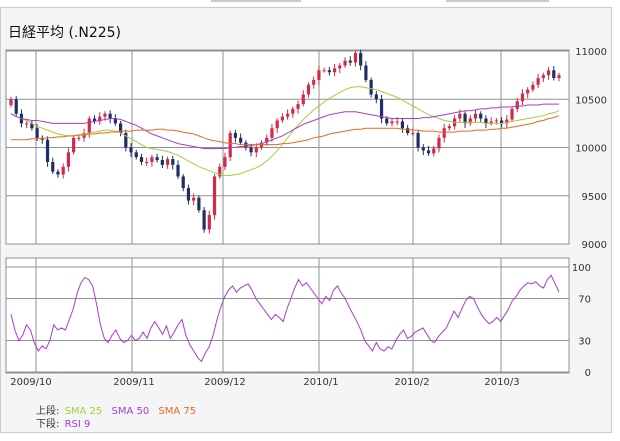 The height and width of the screenshot is (441, 620). What do you see at coordinates (134, 382) in the screenshot?
I see `x-tick-label: 2009/11` at bounding box center [134, 382].